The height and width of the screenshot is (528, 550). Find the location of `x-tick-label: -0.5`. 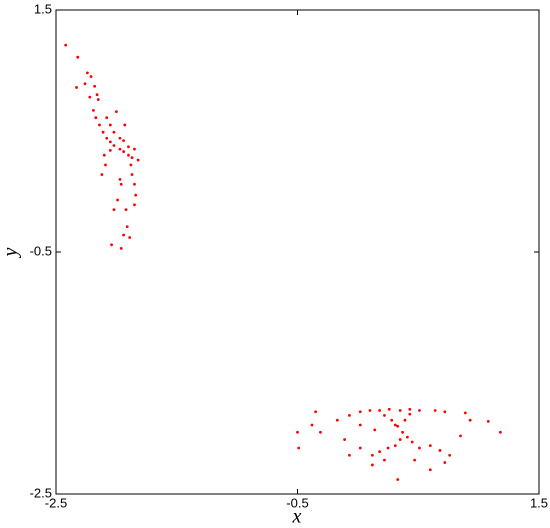

x-tick-label: -0.5 is located at coordinates (297, 502).